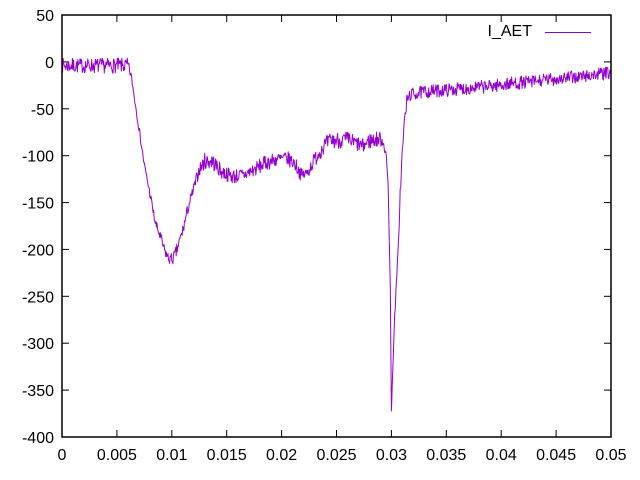  What do you see at coordinates (391, 455) in the screenshot?
I see `x-tick-label: 0.03` at bounding box center [391, 455].